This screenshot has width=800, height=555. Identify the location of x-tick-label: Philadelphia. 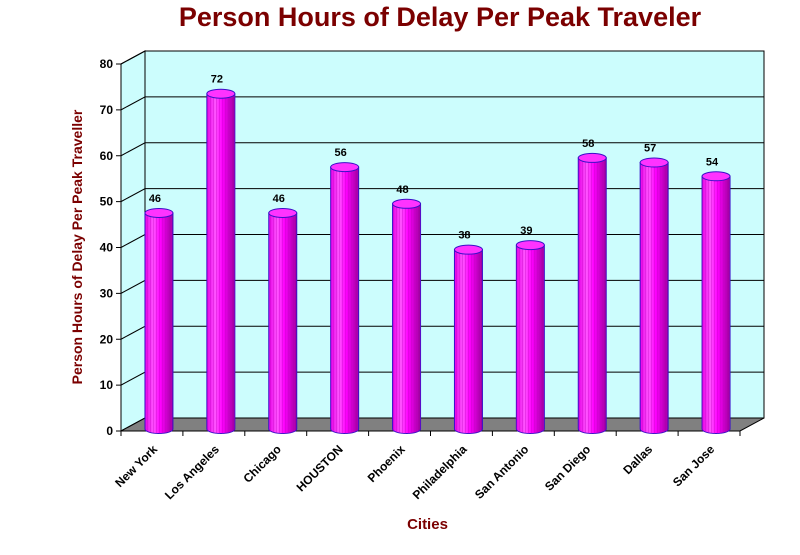
(440, 472).